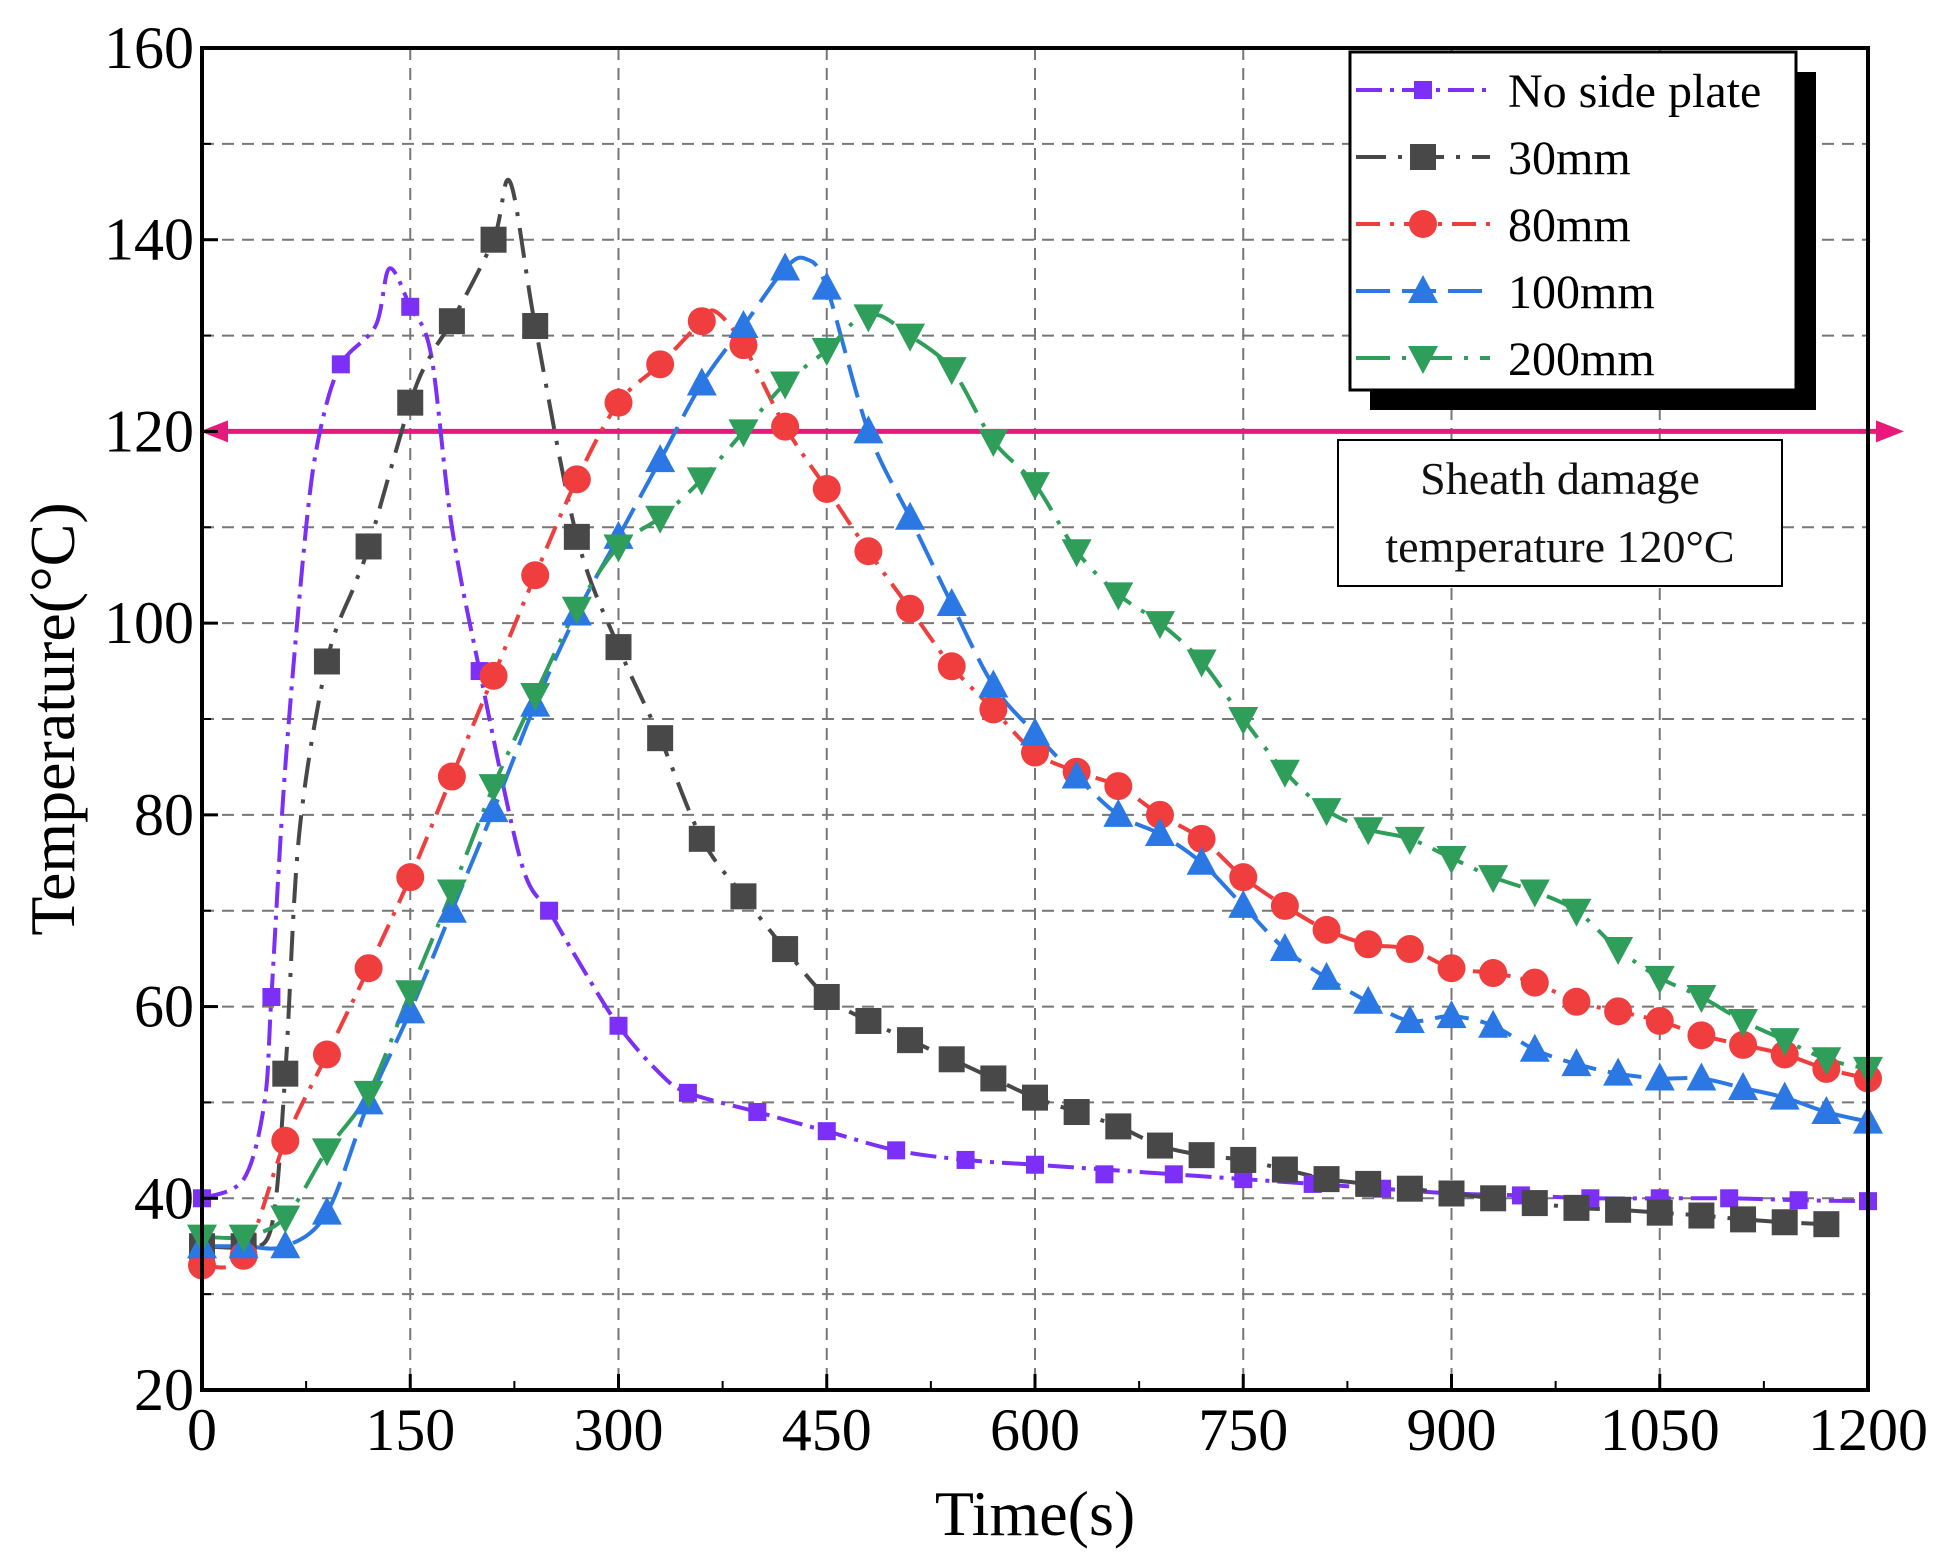 The height and width of the screenshot is (1555, 1948). I want to click on y-tick-label: 40, so click(164, 1198).